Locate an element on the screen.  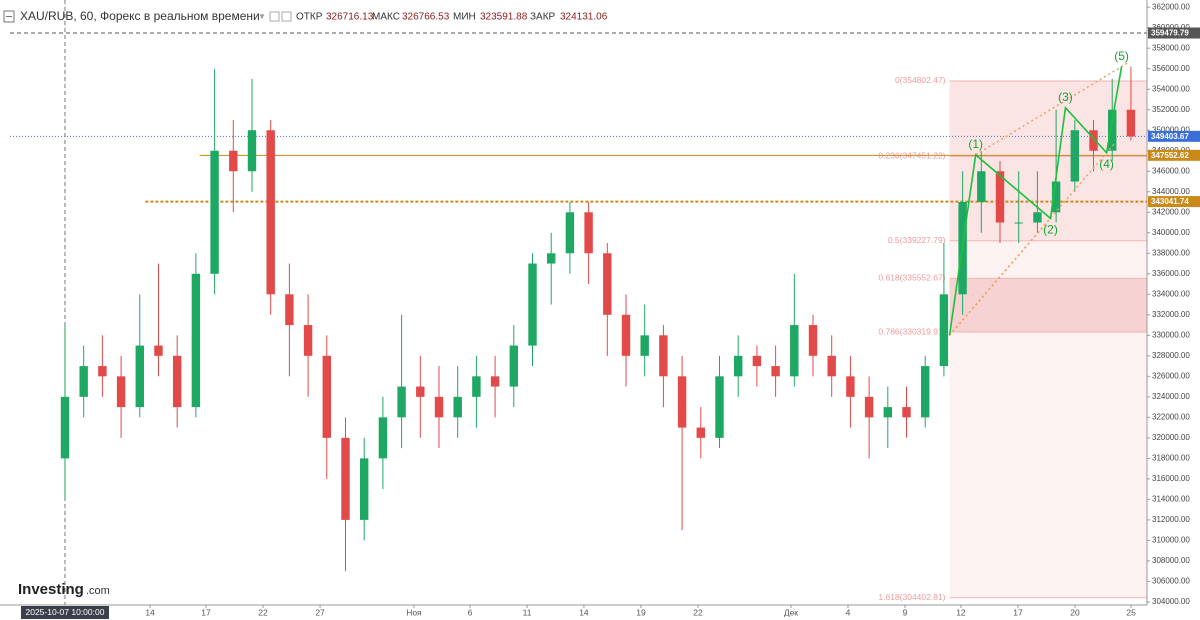
wave-label: (4) is located at coordinates (1106, 164).